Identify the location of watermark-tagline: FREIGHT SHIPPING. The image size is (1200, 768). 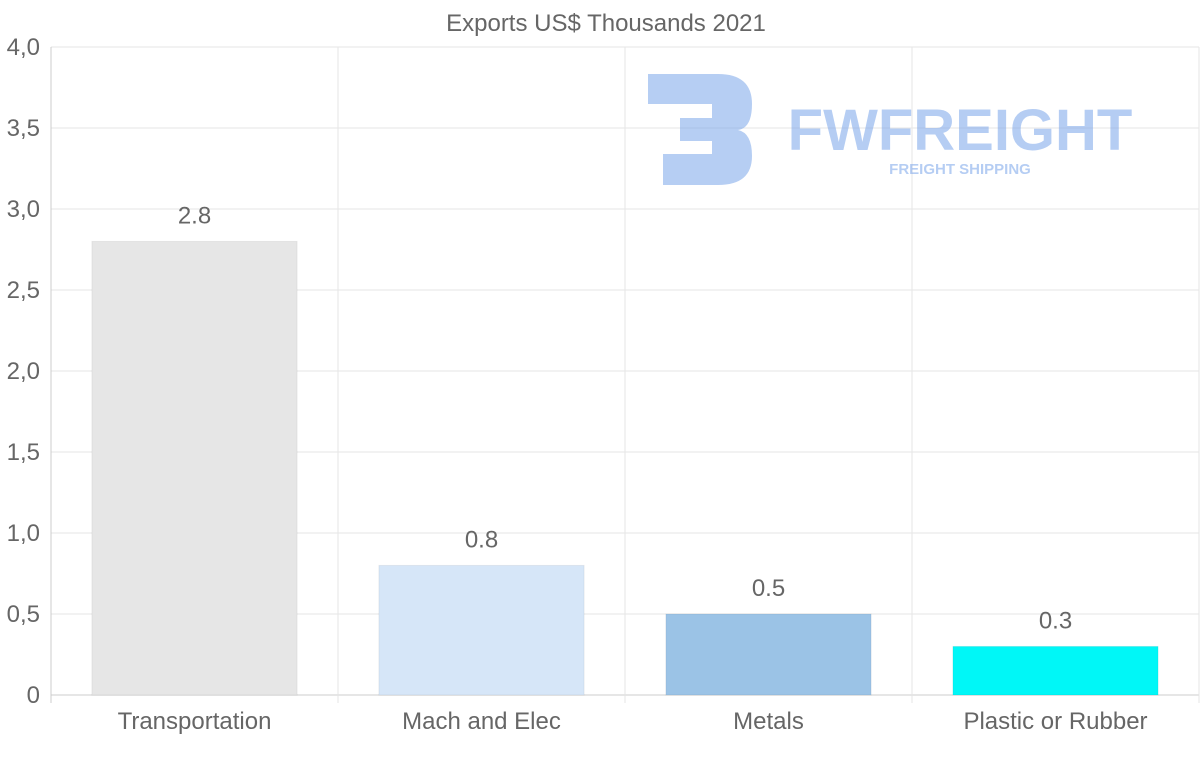
(960, 169).